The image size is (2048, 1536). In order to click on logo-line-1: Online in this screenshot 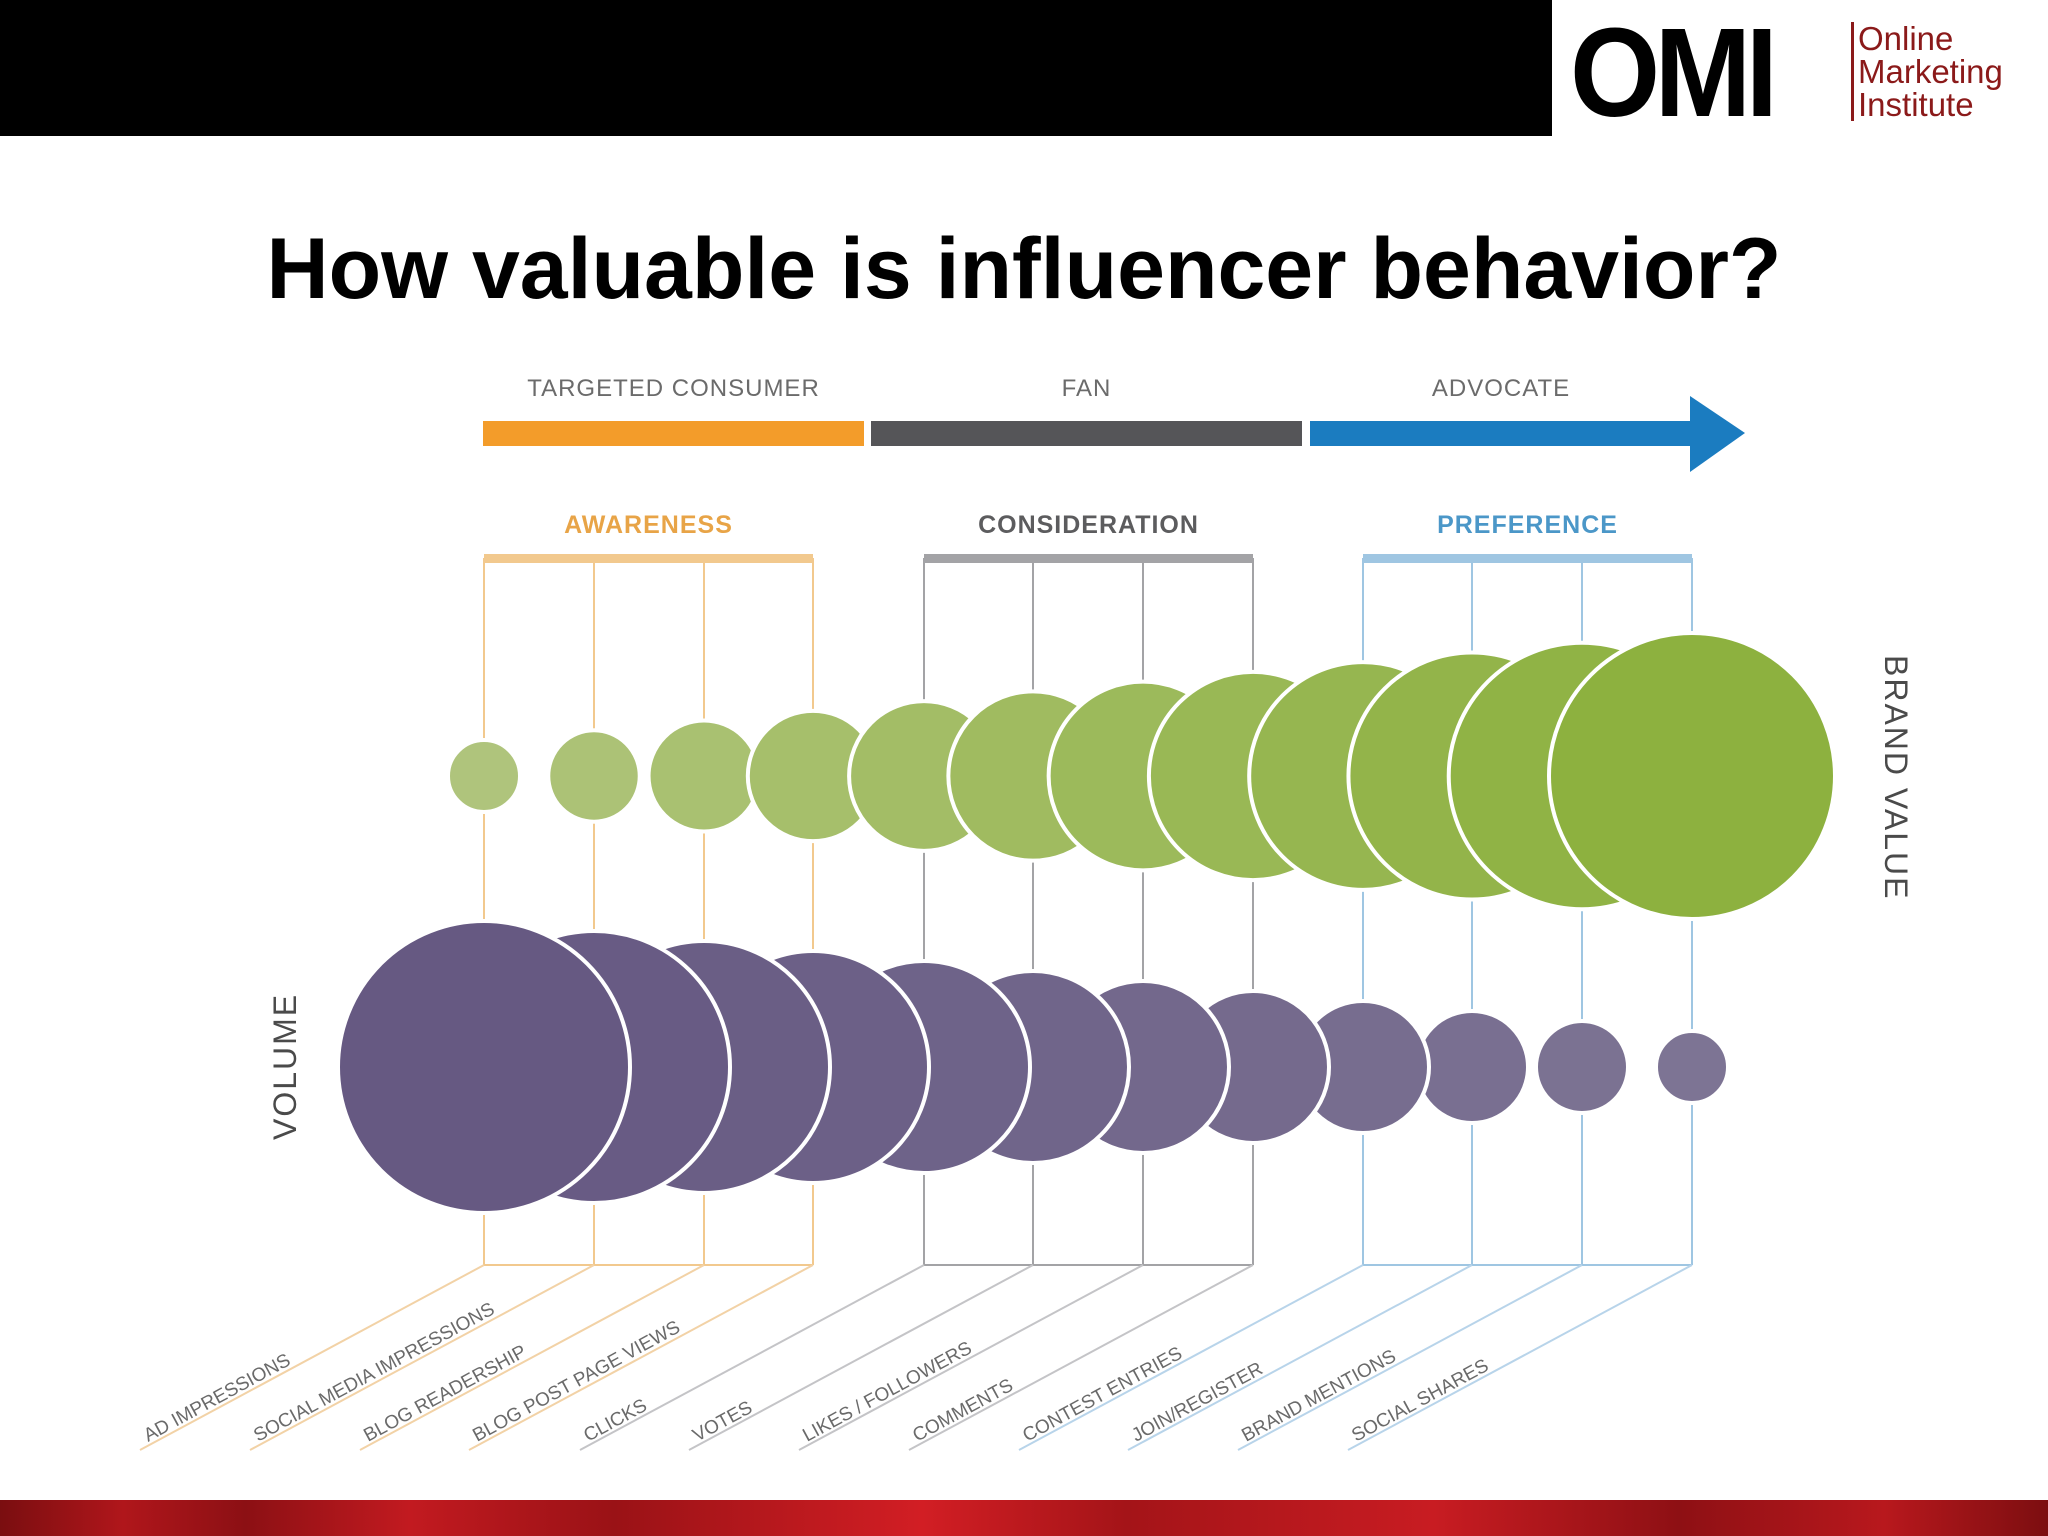, I will do `click(1906, 38)`.